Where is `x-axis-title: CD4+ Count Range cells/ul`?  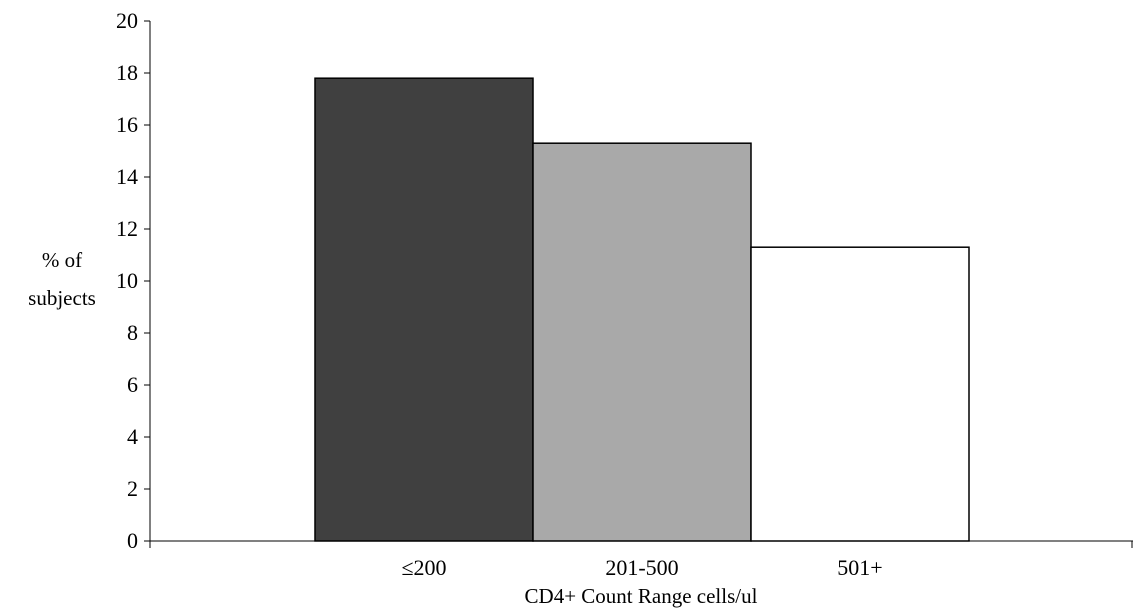
x-axis-title: CD4+ Count Range cells/ul is located at coordinates (641, 596).